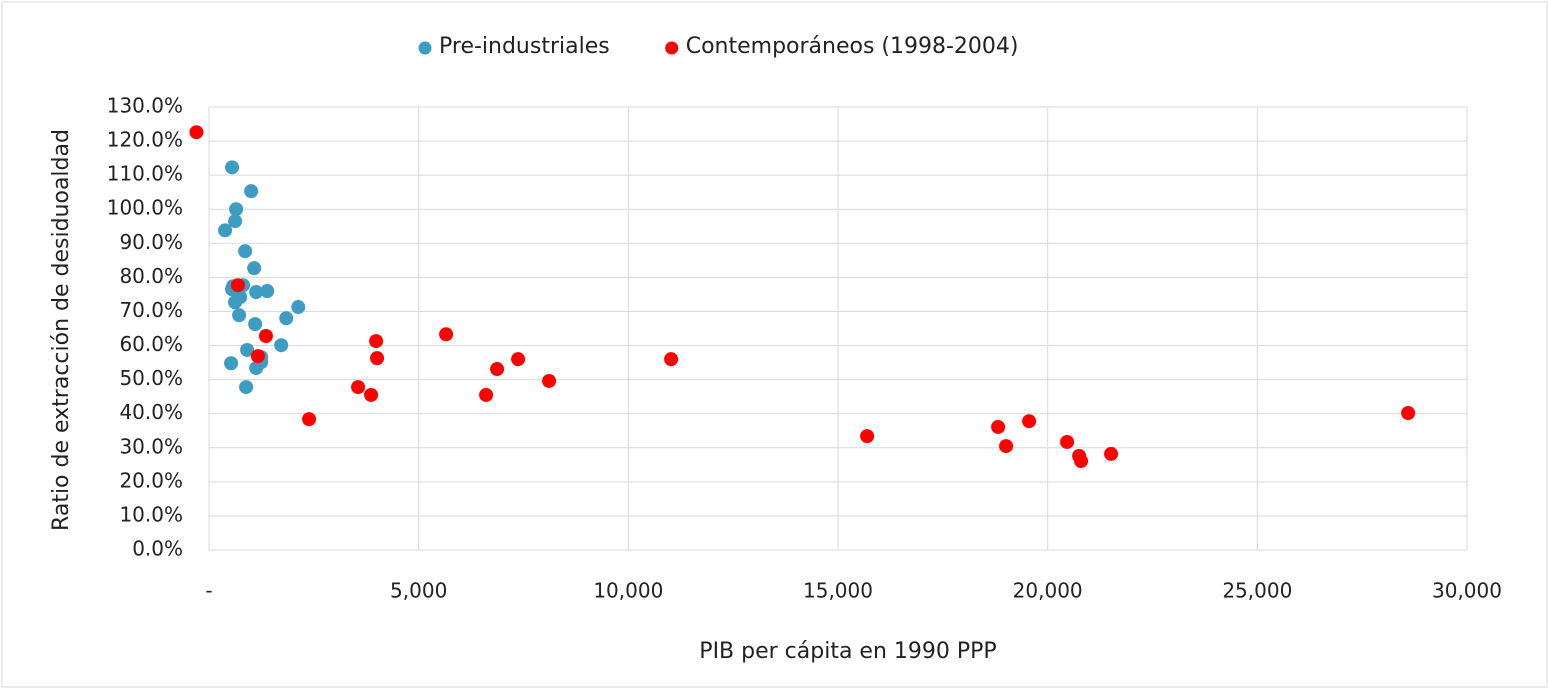 Image resolution: width=1549 pixels, height=693 pixels. Describe the element at coordinates (151, 412) in the screenshot. I see `y-tick-label: 40.0%` at that location.